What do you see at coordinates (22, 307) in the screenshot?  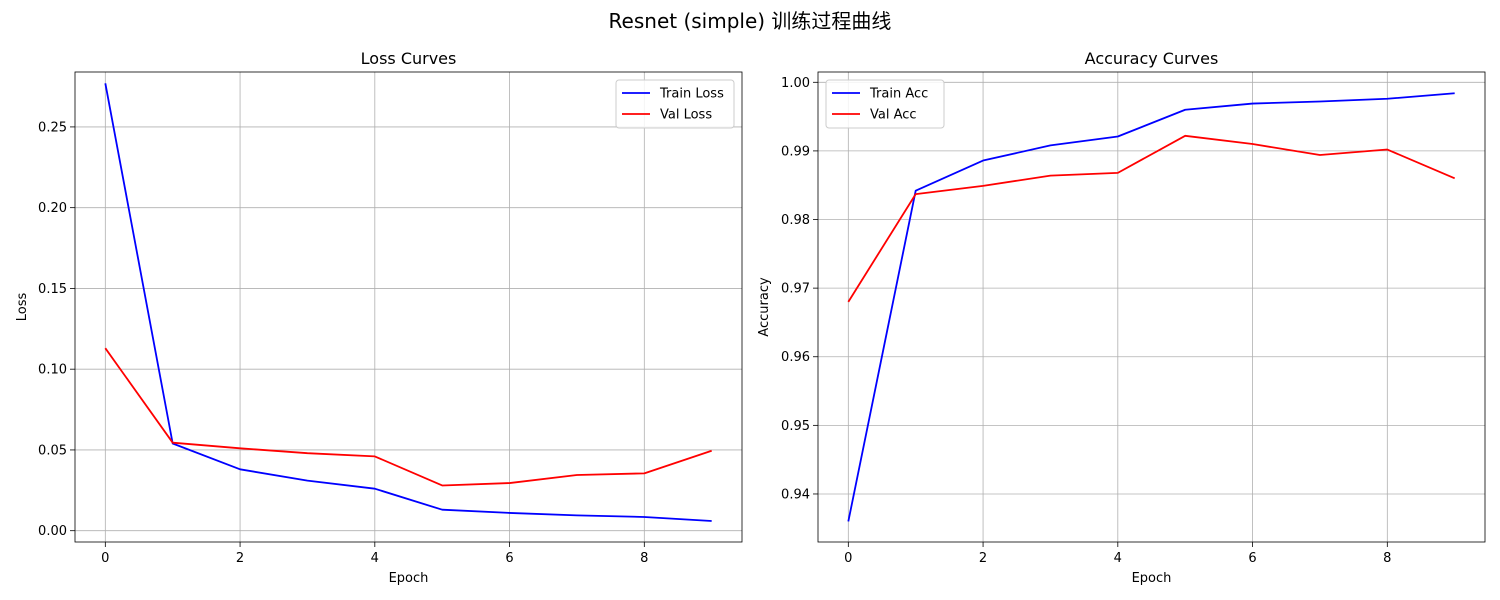 I see `y-axis-label: Loss` at bounding box center [22, 307].